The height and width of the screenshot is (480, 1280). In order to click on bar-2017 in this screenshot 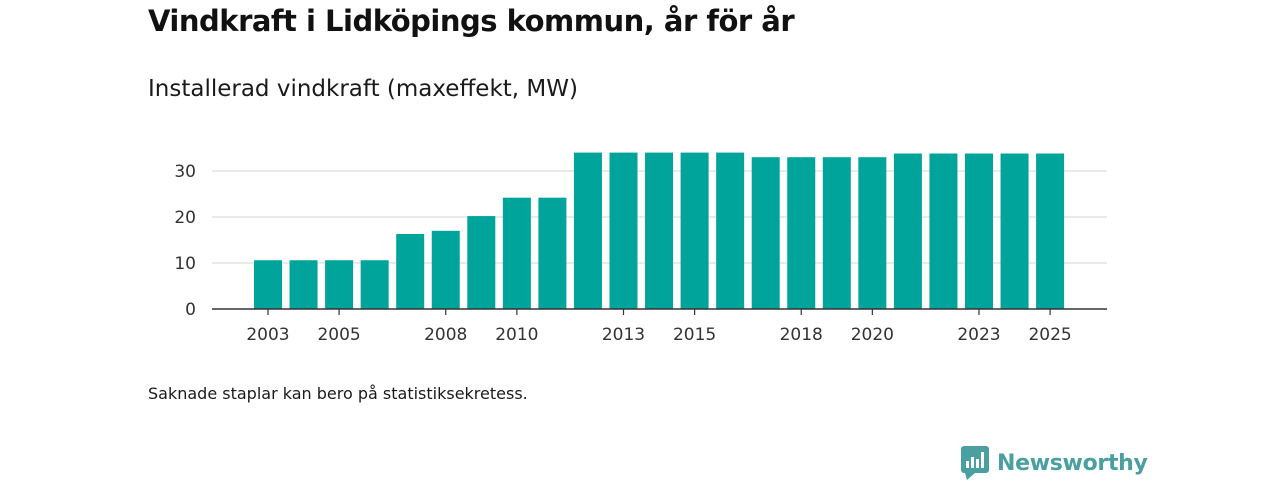, I will do `click(765, 233)`.